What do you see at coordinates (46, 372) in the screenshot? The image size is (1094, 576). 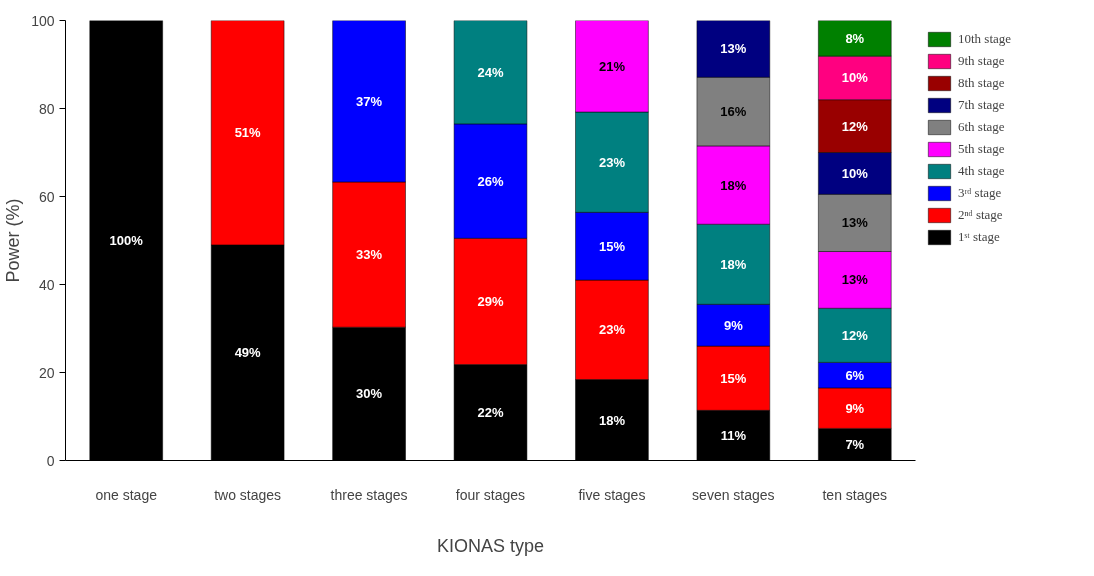 I see `y-tick-label: 20` at bounding box center [46, 372].